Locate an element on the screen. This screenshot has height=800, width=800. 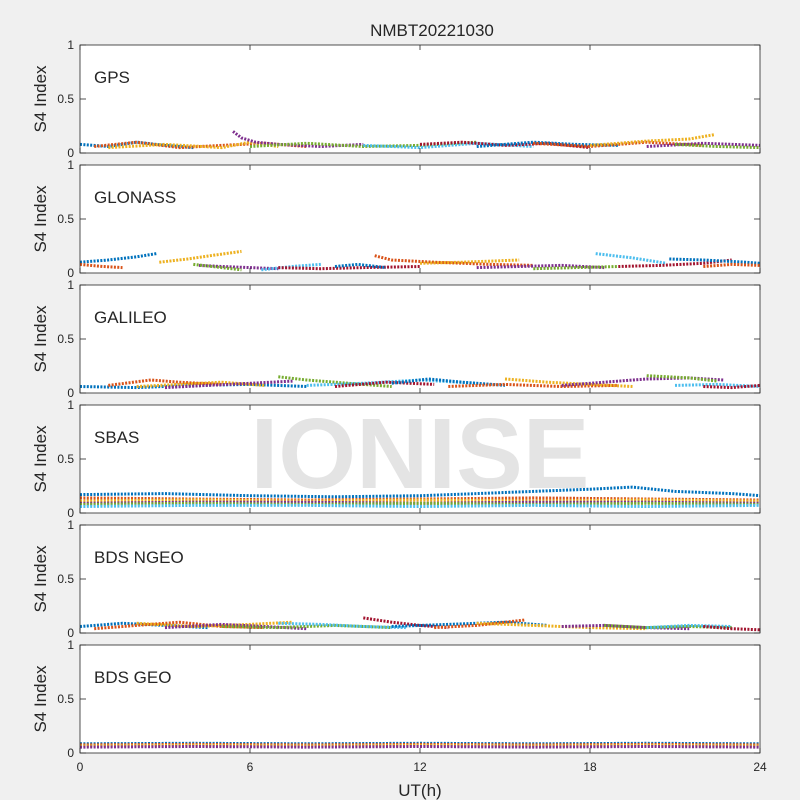
panel-glonass: 0 0.5 1 S4 Index GLONASS is located at coordinates (396, 219).